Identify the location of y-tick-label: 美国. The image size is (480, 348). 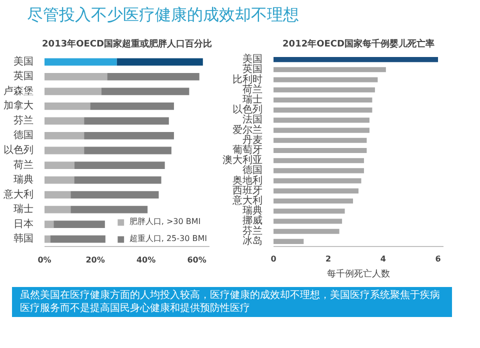
(24, 61).